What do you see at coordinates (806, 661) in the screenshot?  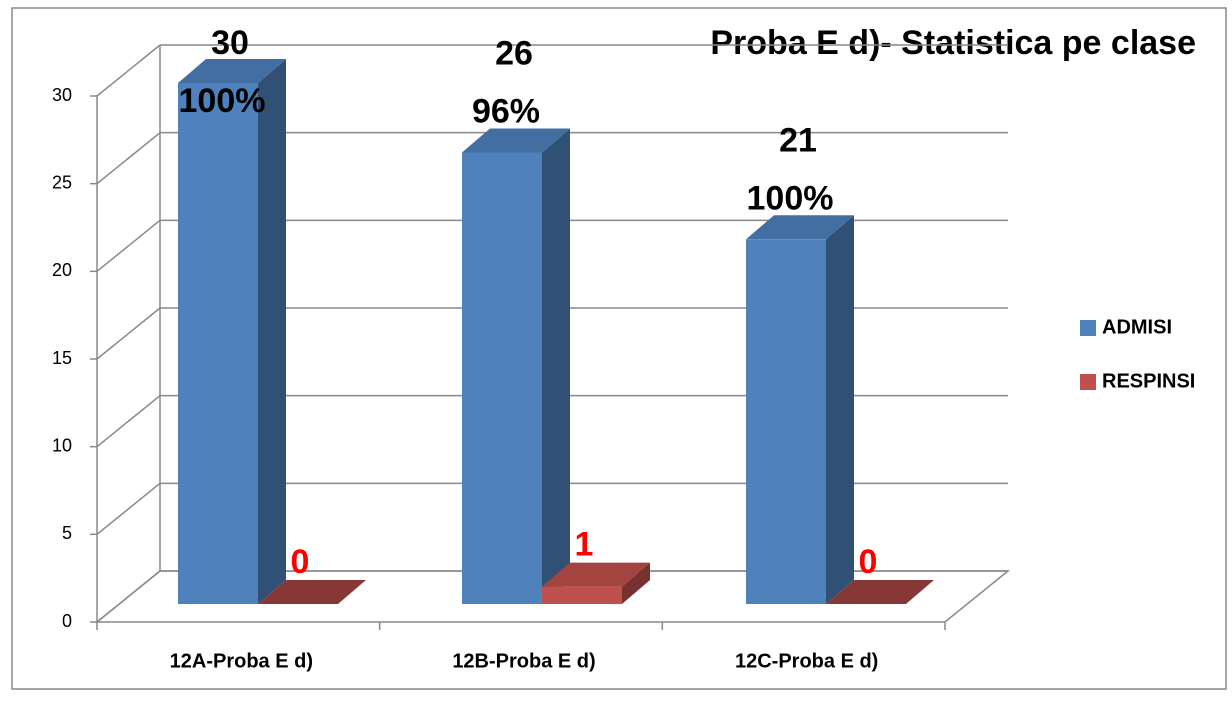 I see `x-tick-label: 12C-Proba E d)` at bounding box center [806, 661].